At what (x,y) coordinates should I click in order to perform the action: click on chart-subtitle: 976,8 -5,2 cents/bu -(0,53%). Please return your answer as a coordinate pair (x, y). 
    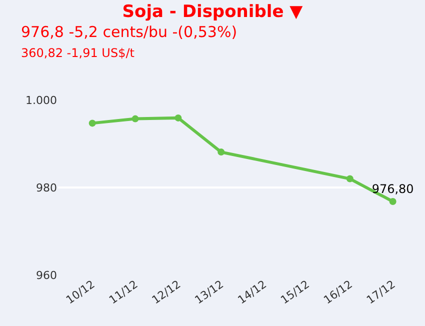
    Looking at the image, I should click on (129, 32).